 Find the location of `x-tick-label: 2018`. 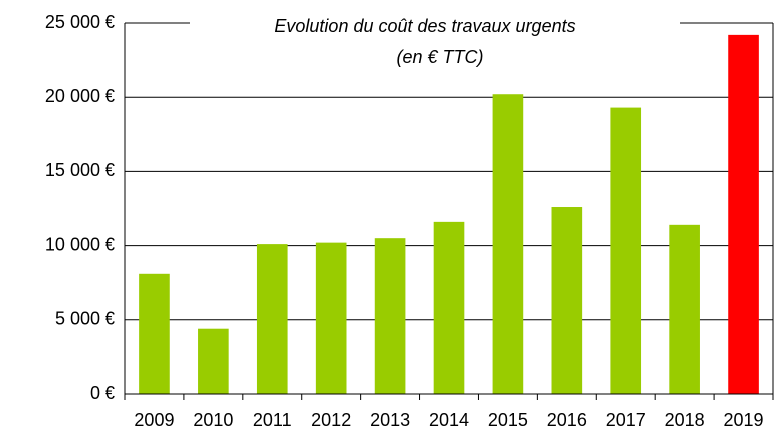

x-tick-label: 2018 is located at coordinates (685, 420).